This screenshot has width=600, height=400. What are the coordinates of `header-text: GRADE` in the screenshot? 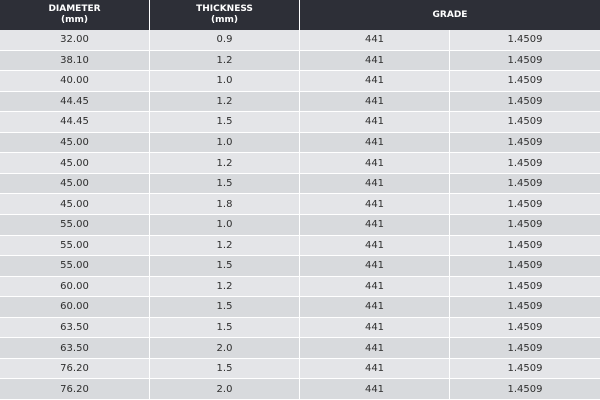 It's located at (450, 14).